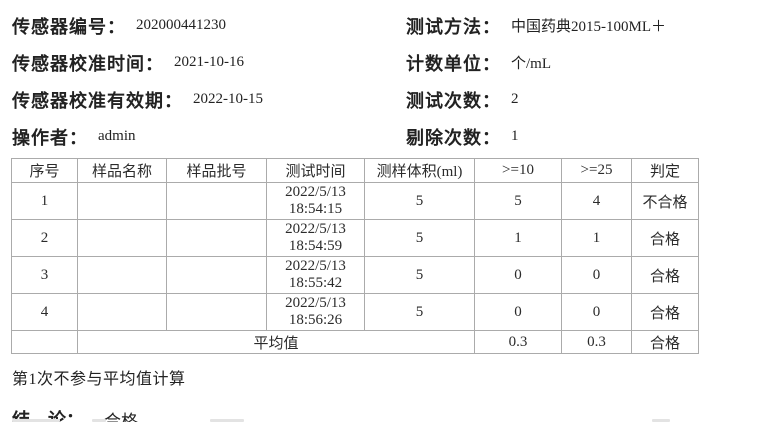  What do you see at coordinates (315, 170) in the screenshot?
I see `header-test-time: 测试时间` at bounding box center [315, 170].